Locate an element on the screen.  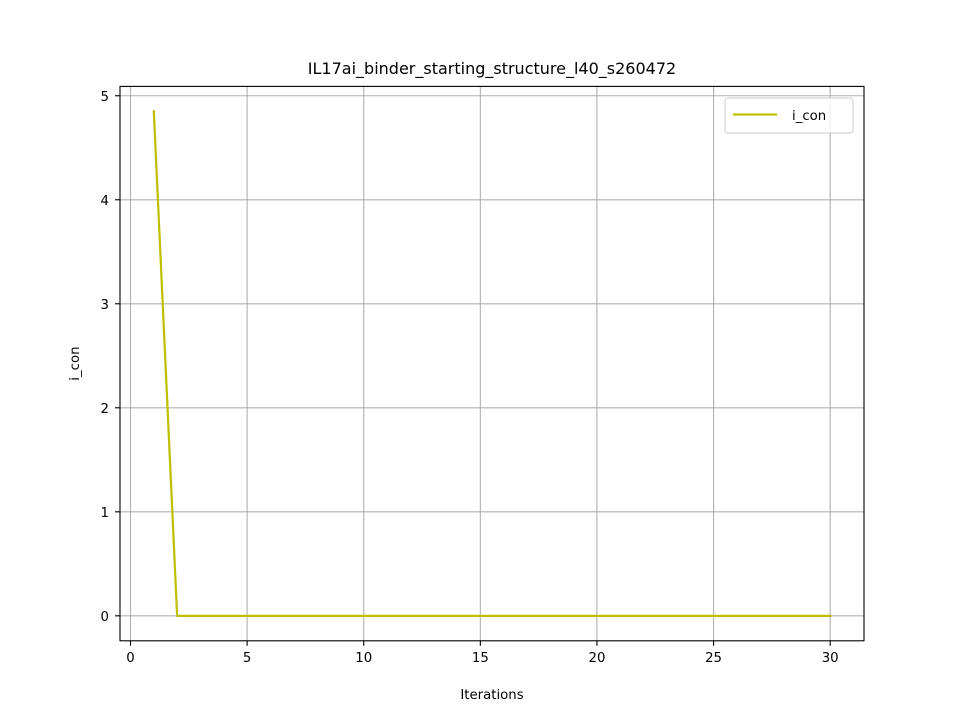
x-axis-label: Iterations is located at coordinates (491, 695).